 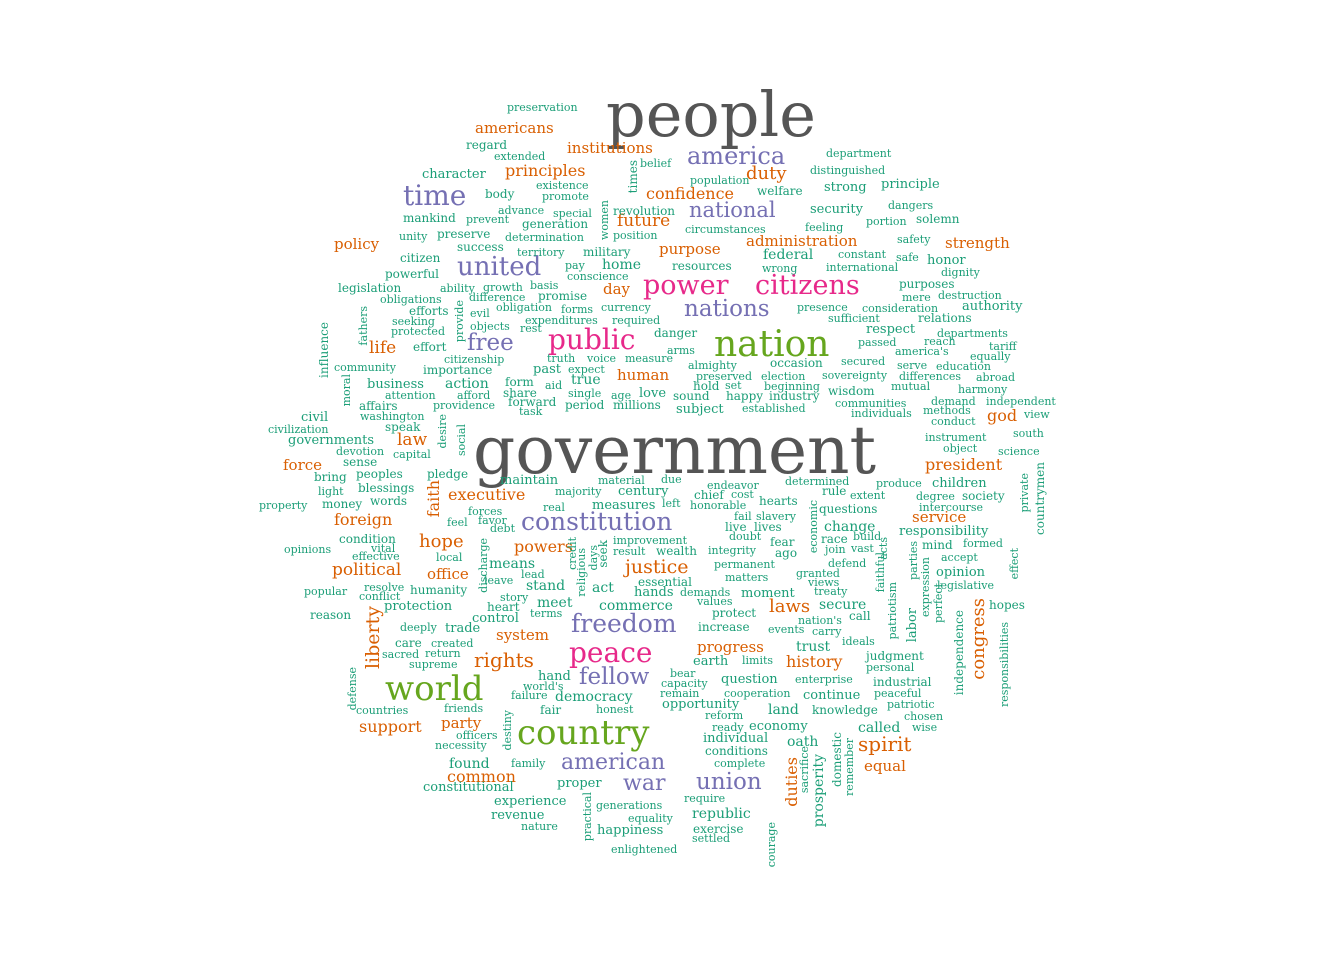 What do you see at coordinates (911, 205) in the screenshot?
I see `word-dangers: dangers` at bounding box center [911, 205].